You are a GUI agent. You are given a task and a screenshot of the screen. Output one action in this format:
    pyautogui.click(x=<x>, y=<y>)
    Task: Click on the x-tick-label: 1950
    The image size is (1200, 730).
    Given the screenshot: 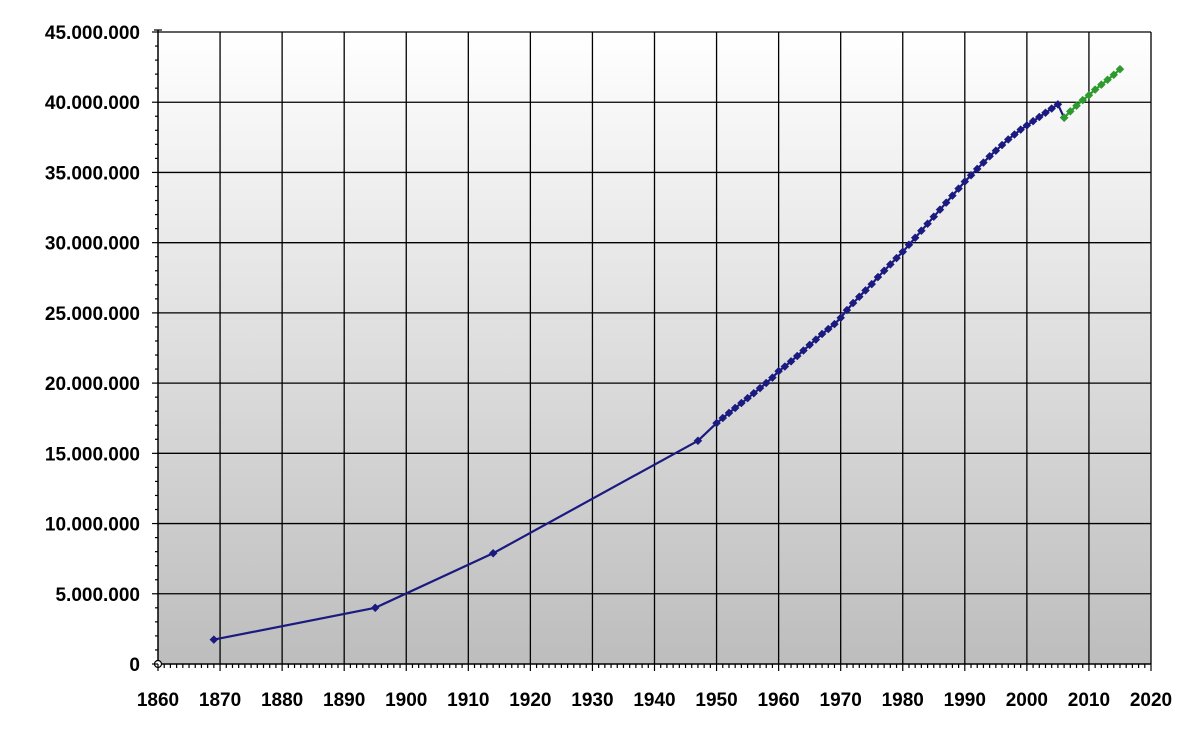 What is the action you would take?
    pyautogui.click(x=716, y=700)
    